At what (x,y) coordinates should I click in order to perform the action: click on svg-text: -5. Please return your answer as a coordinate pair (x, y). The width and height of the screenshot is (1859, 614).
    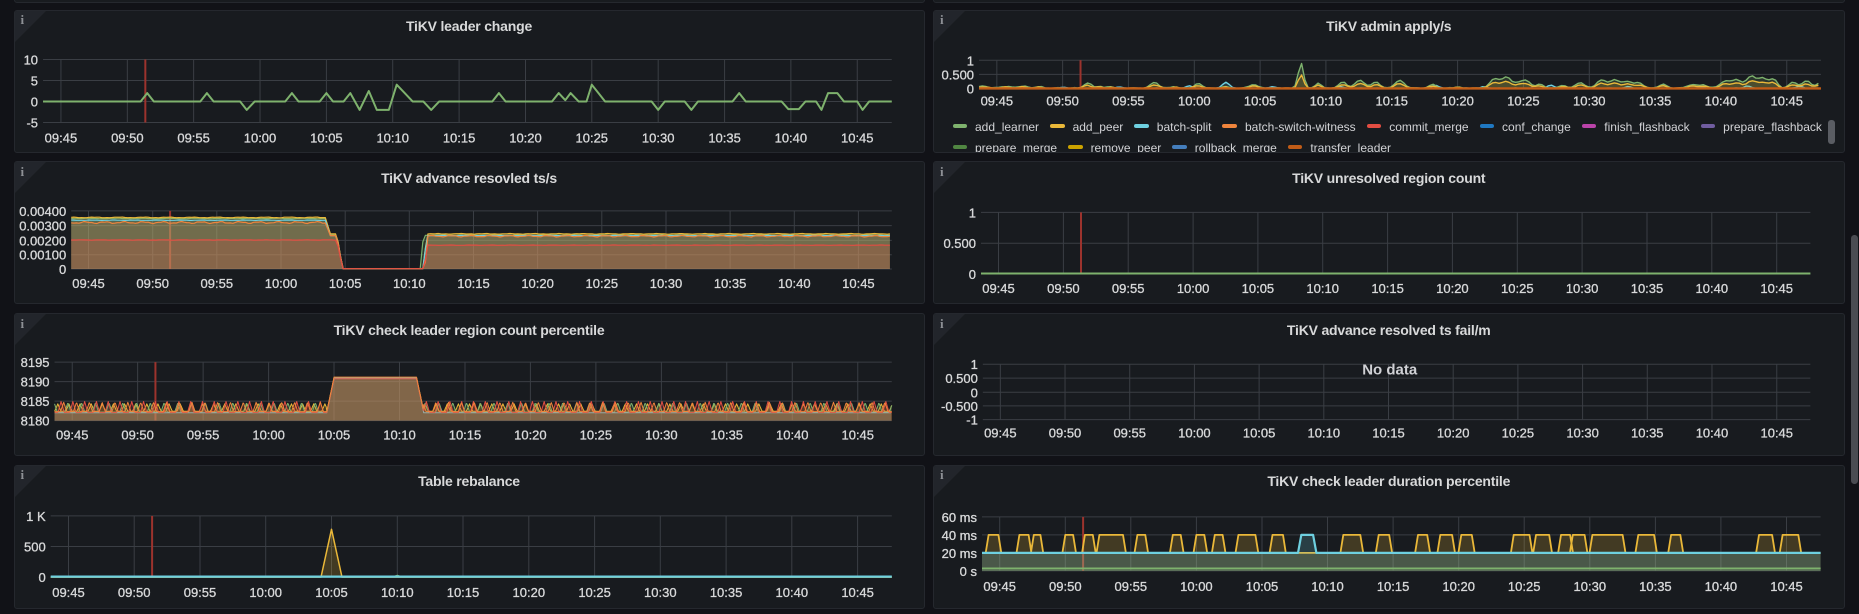
    Looking at the image, I should click on (32, 122).